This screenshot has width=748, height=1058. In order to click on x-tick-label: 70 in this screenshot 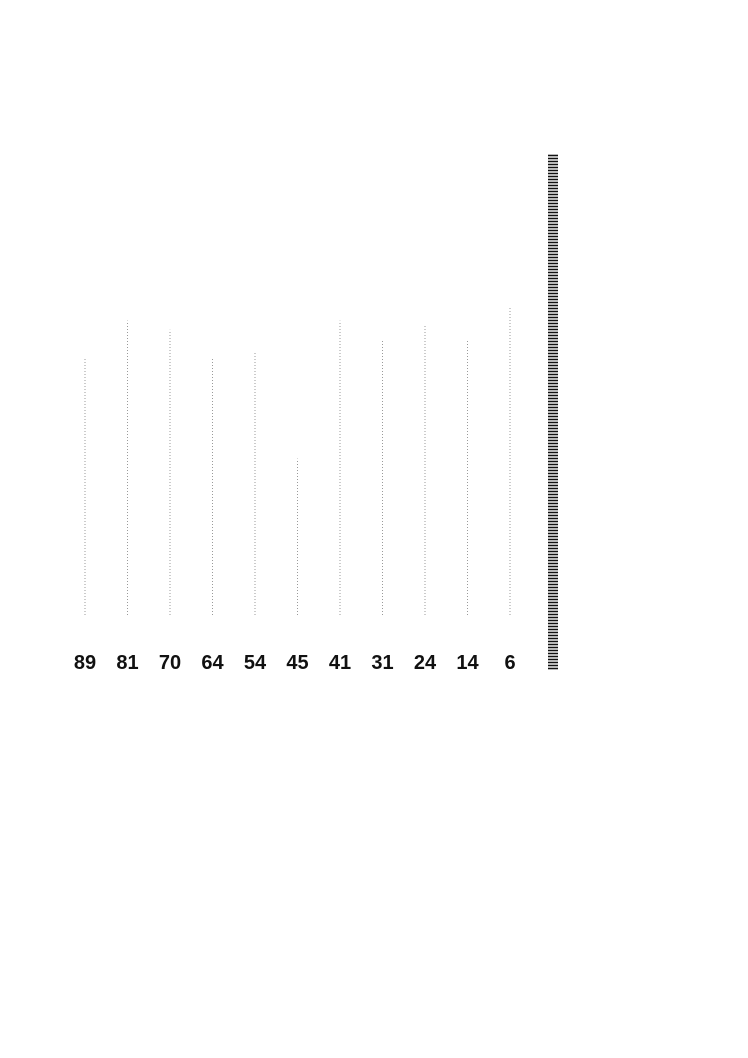, I will do `click(170, 663)`.